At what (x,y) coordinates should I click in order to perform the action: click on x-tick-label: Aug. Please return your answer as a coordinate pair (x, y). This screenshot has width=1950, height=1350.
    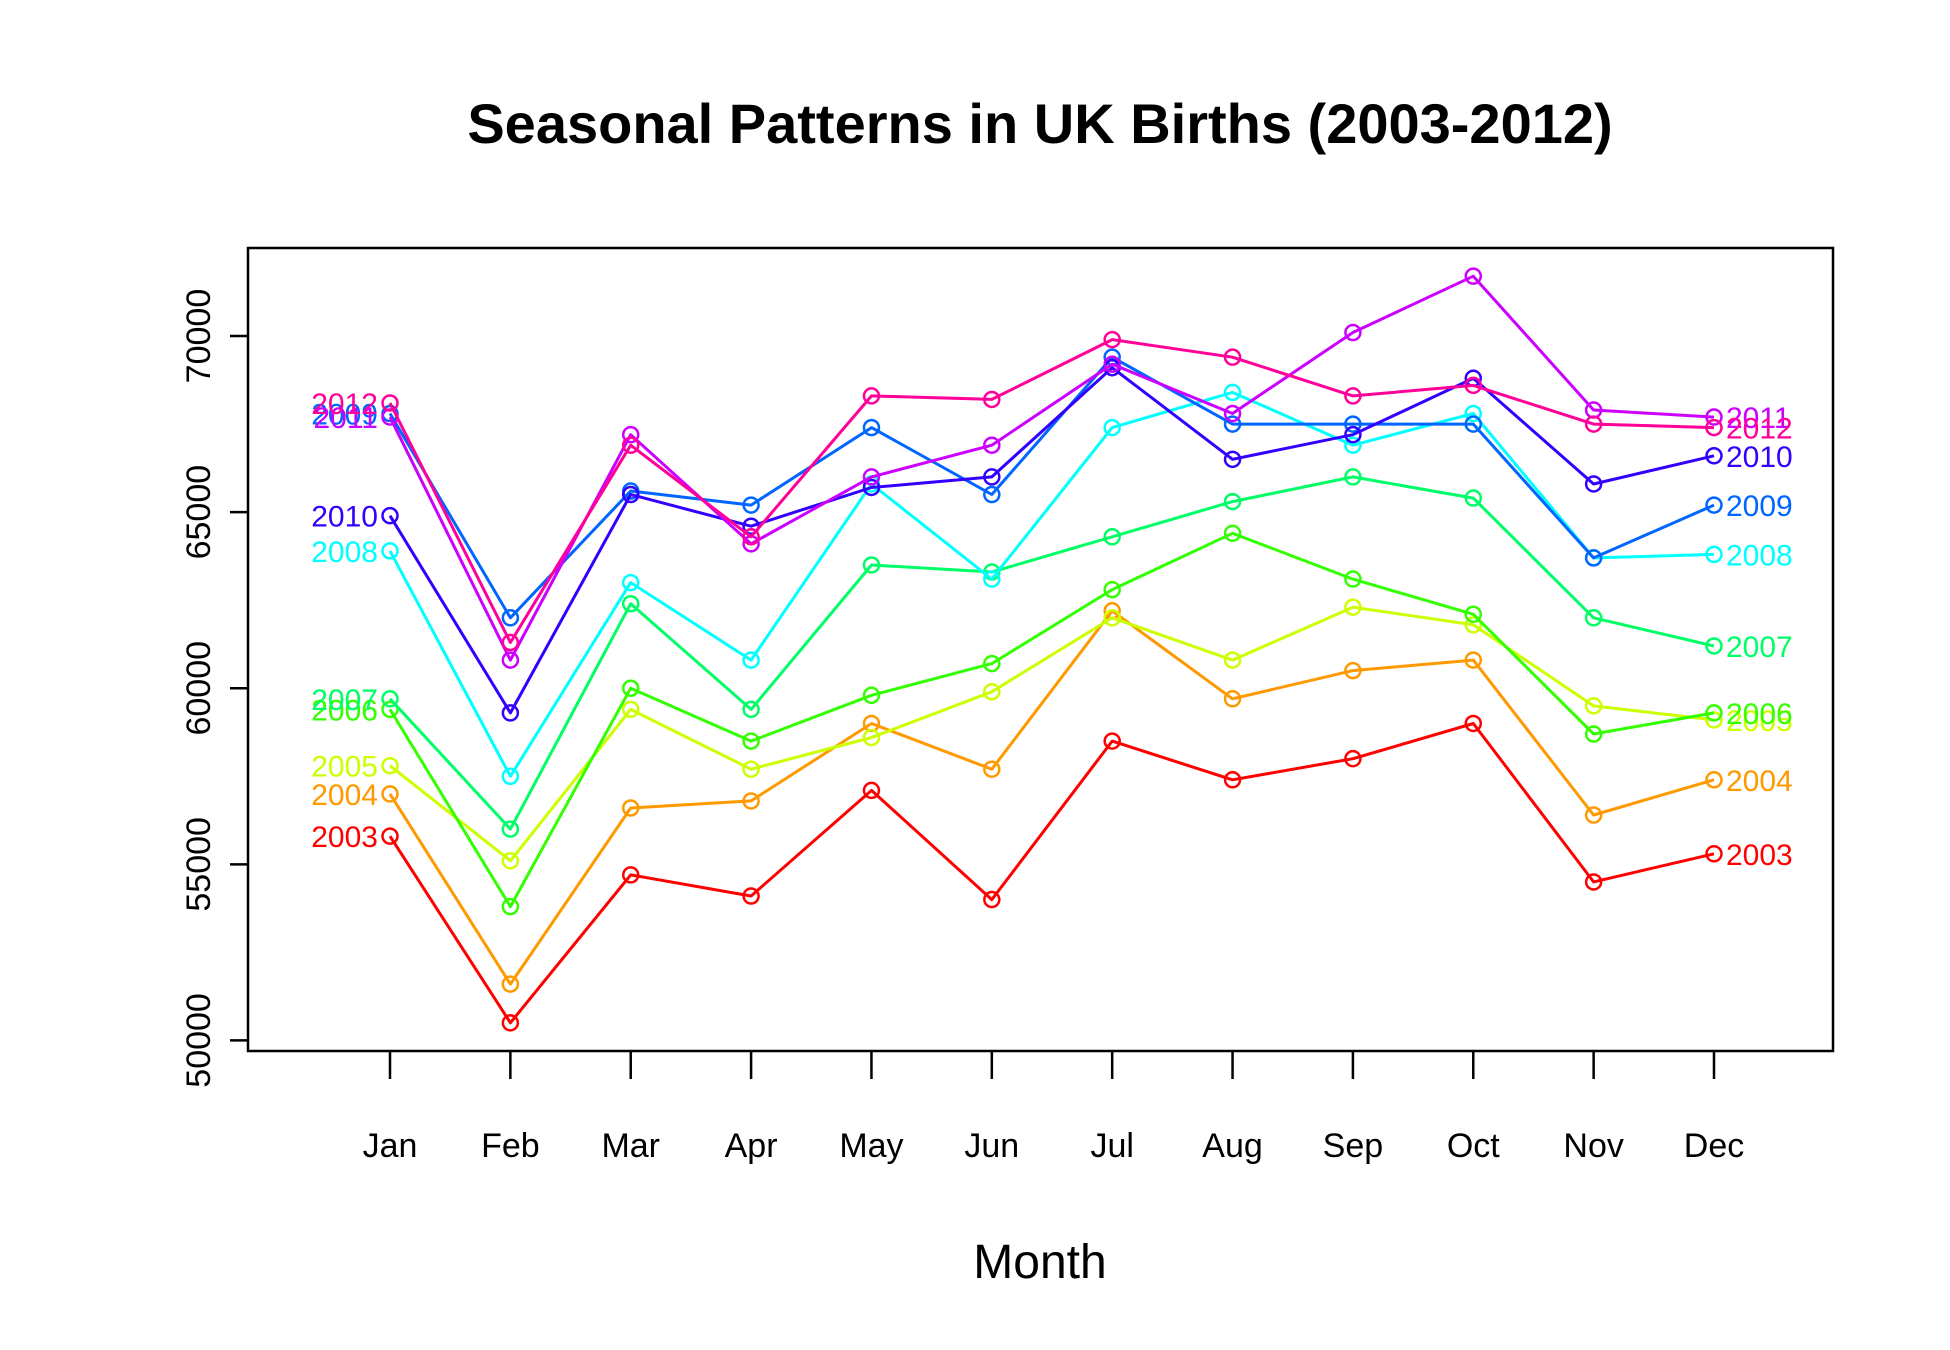
    Looking at the image, I should click on (1232, 1146).